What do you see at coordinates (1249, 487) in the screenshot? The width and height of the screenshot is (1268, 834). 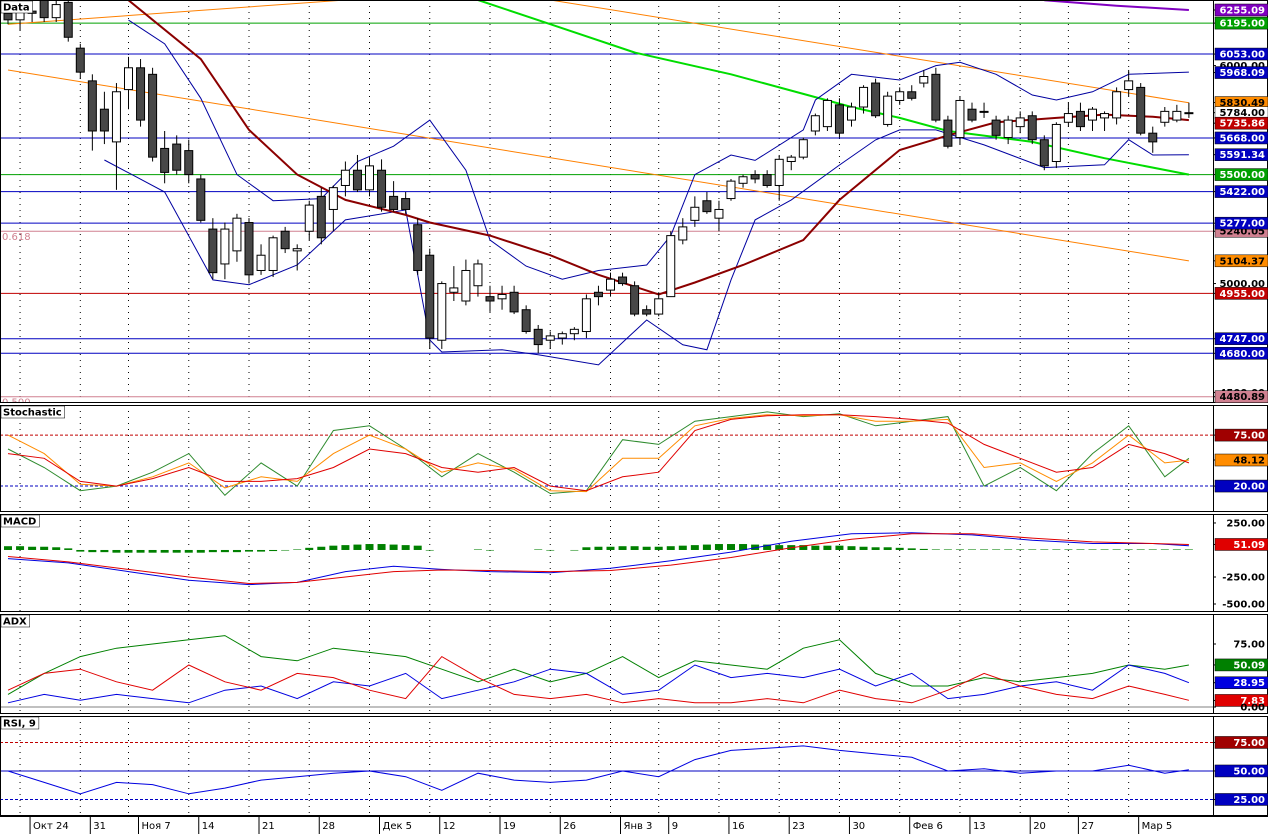 I see `y-tick-label: 20.00` at bounding box center [1249, 487].